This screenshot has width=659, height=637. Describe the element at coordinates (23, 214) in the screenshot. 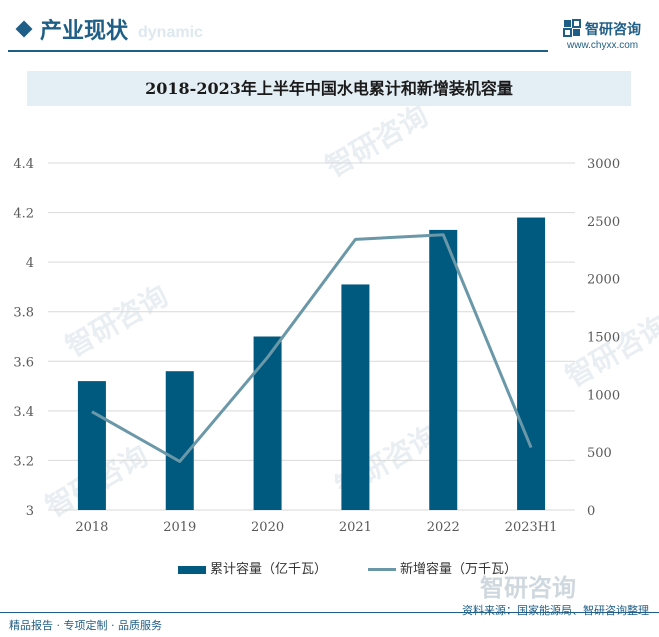

I see `left-tick-label: 4.2` at that location.